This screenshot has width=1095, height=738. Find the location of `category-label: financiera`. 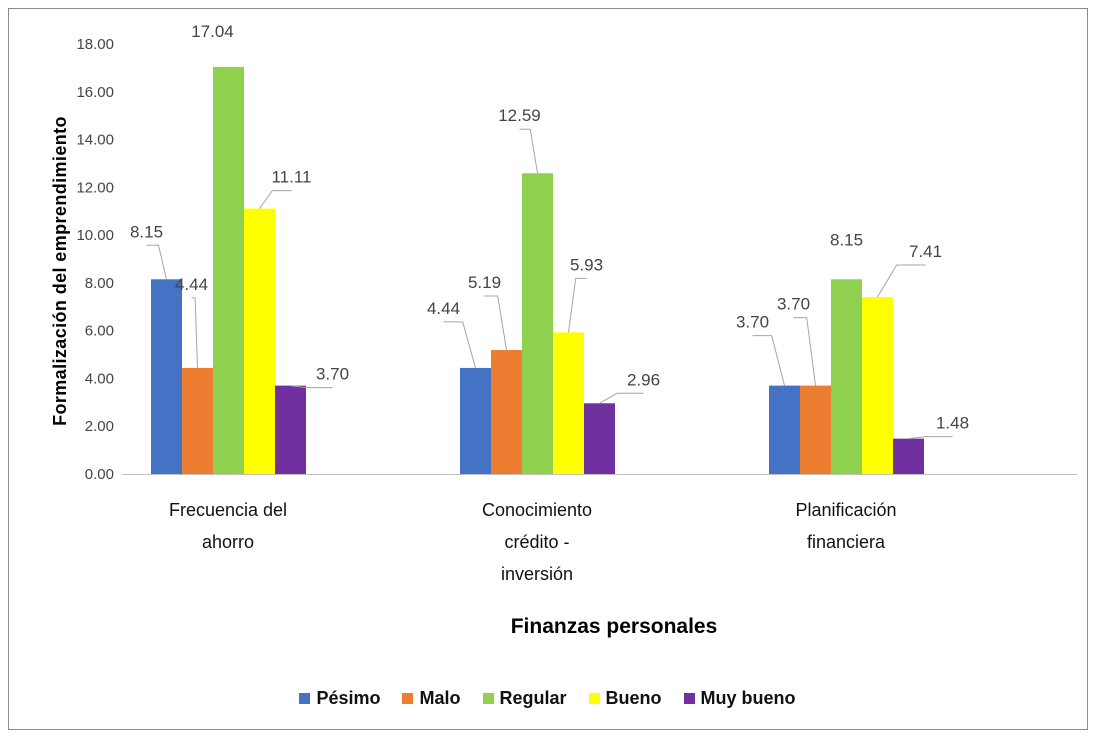

category-label: financiera is located at coordinates (846, 542).